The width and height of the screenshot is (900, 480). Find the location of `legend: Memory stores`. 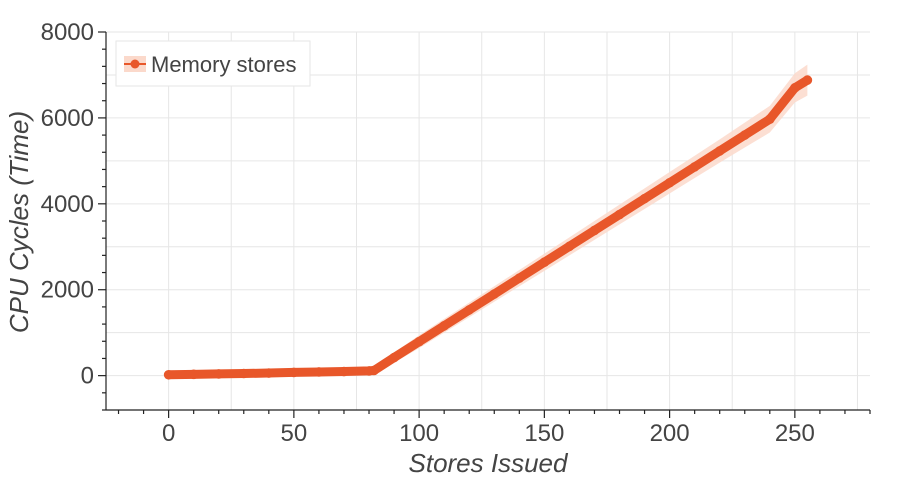

legend: Memory stores is located at coordinates (213, 63).